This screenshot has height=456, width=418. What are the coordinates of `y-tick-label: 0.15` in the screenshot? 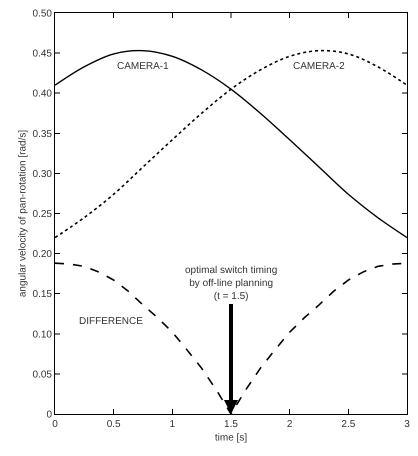 It's located at (42, 294).